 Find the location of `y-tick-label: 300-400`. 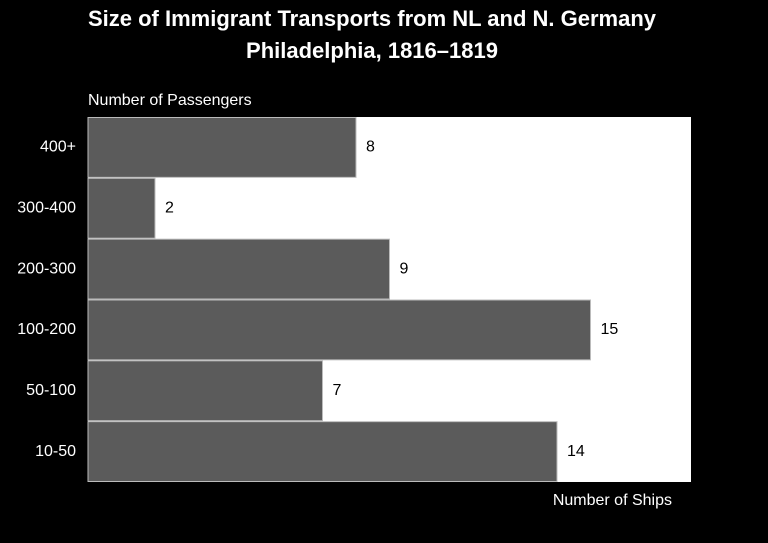

y-tick-label: 300-400 is located at coordinates (46, 207).